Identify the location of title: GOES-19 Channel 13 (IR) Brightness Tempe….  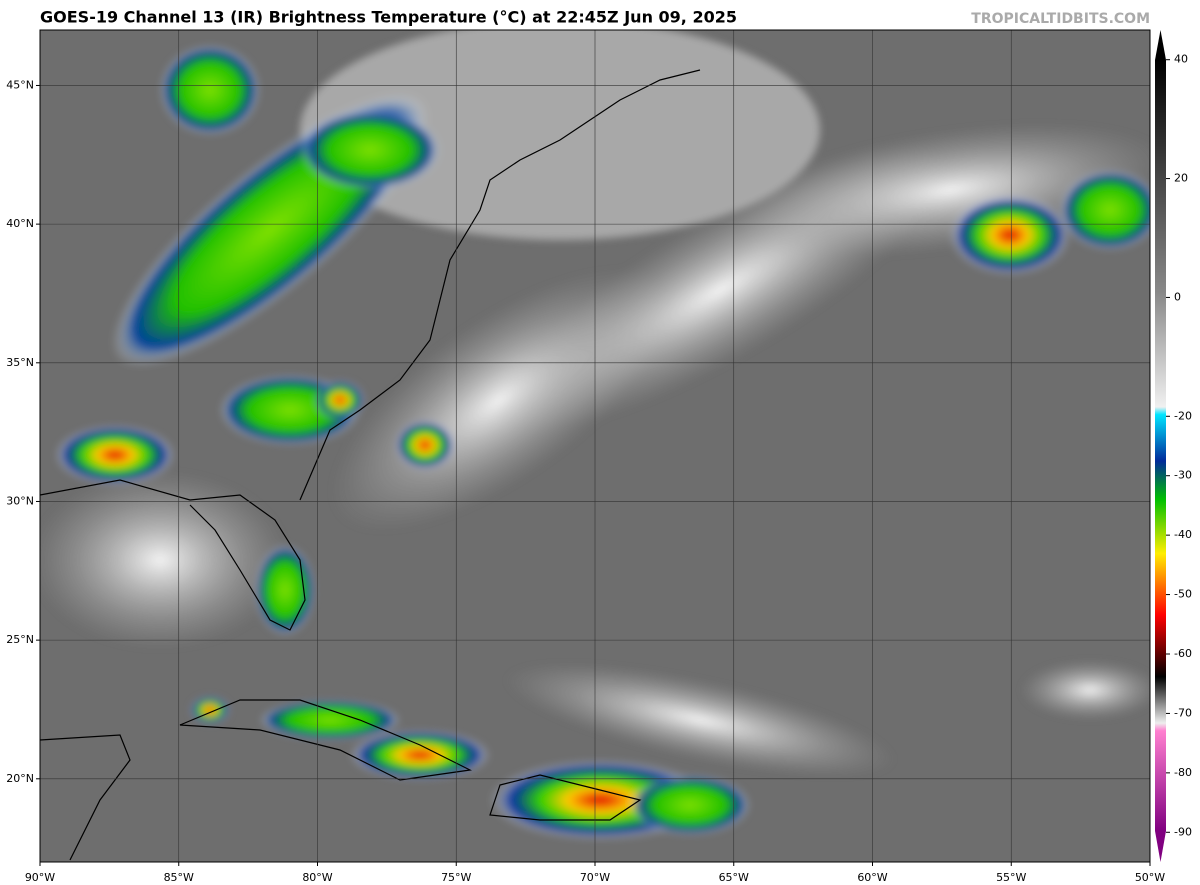
(388, 17).